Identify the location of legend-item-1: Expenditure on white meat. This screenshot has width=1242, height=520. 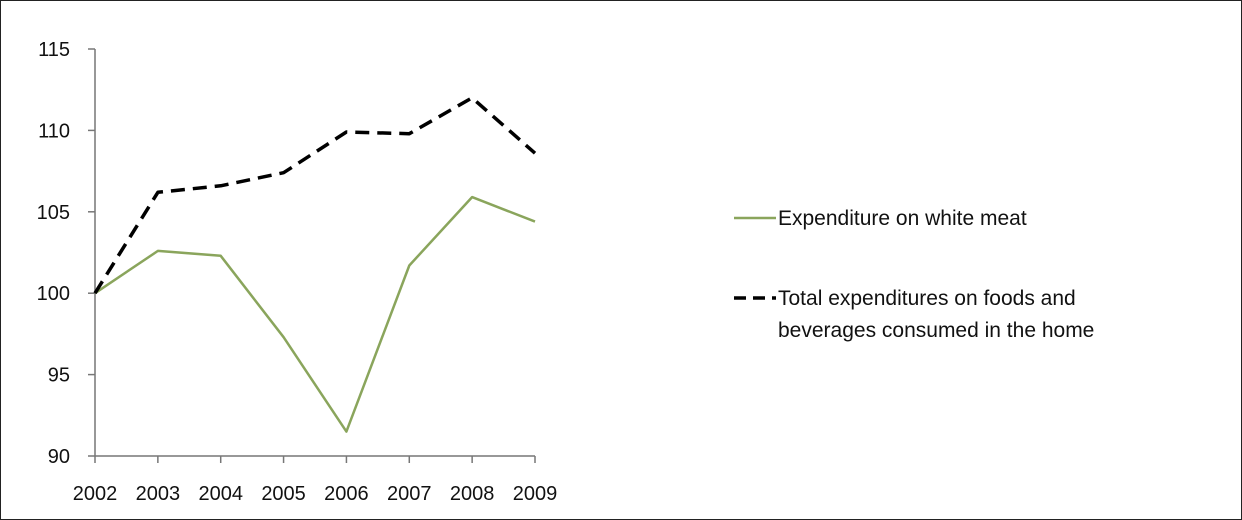
(880, 218).